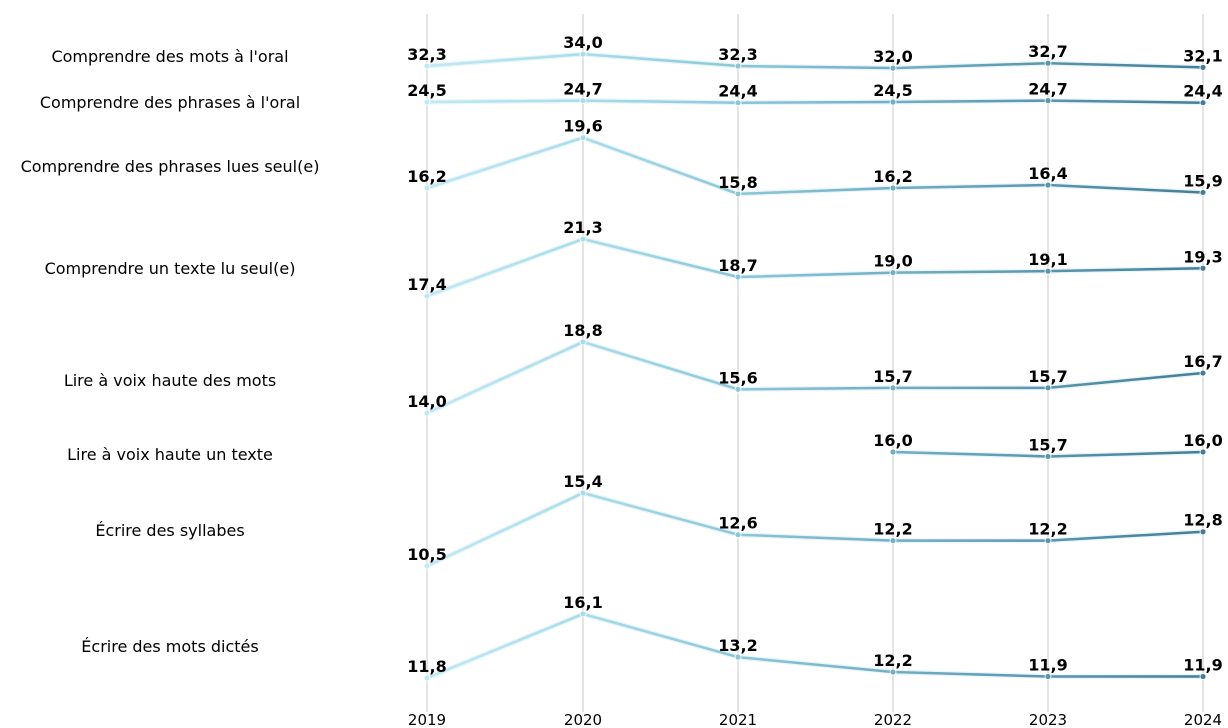 This screenshot has width=1228, height=728. Describe the element at coordinates (737, 377) in the screenshot. I see `data-label: 15,6` at that location.